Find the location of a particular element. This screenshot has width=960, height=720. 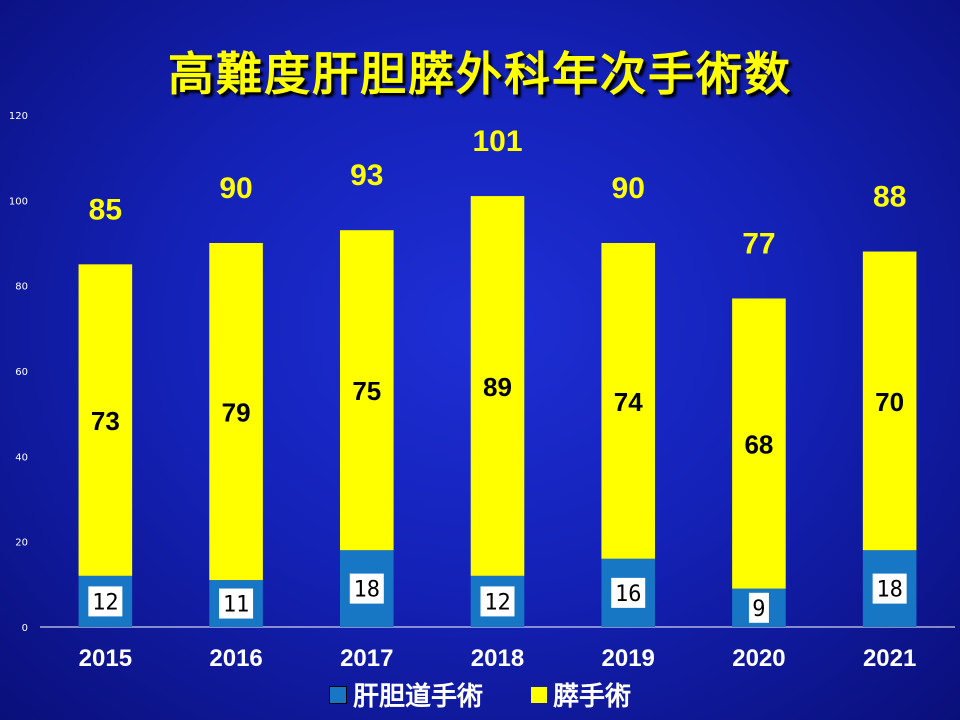

x-tick-label: 2020 is located at coordinates (758, 658).